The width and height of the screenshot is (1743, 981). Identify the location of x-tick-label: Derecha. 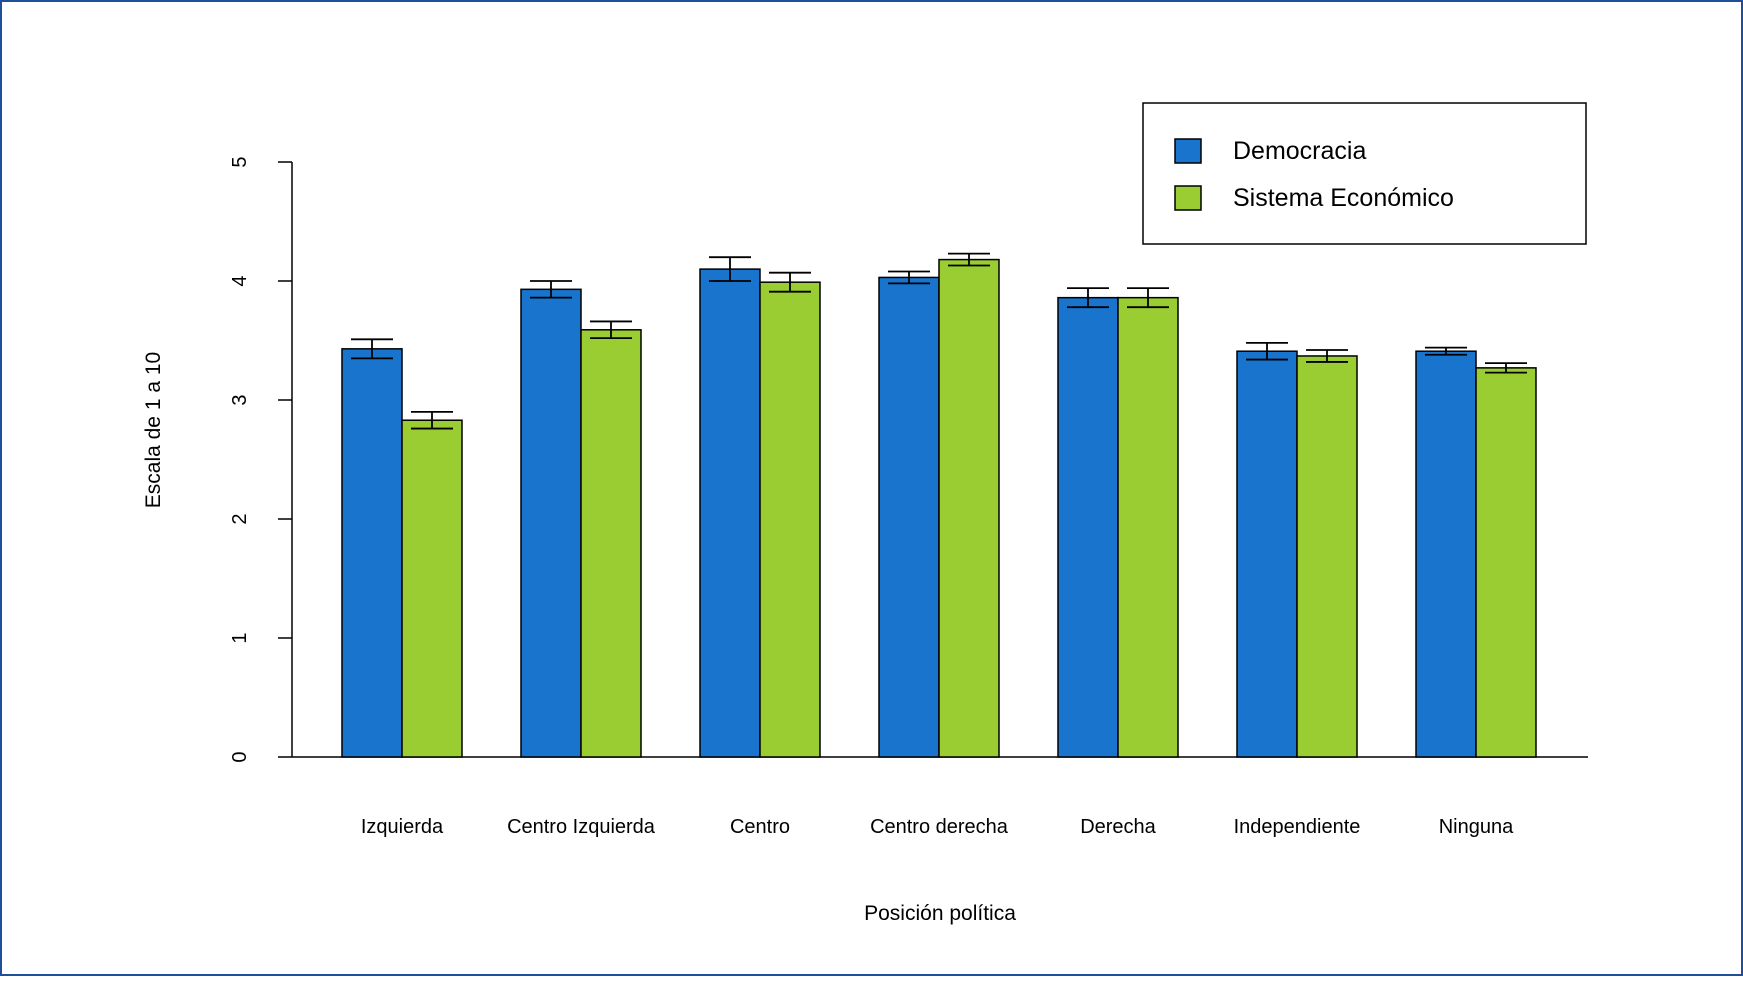
(1118, 827).